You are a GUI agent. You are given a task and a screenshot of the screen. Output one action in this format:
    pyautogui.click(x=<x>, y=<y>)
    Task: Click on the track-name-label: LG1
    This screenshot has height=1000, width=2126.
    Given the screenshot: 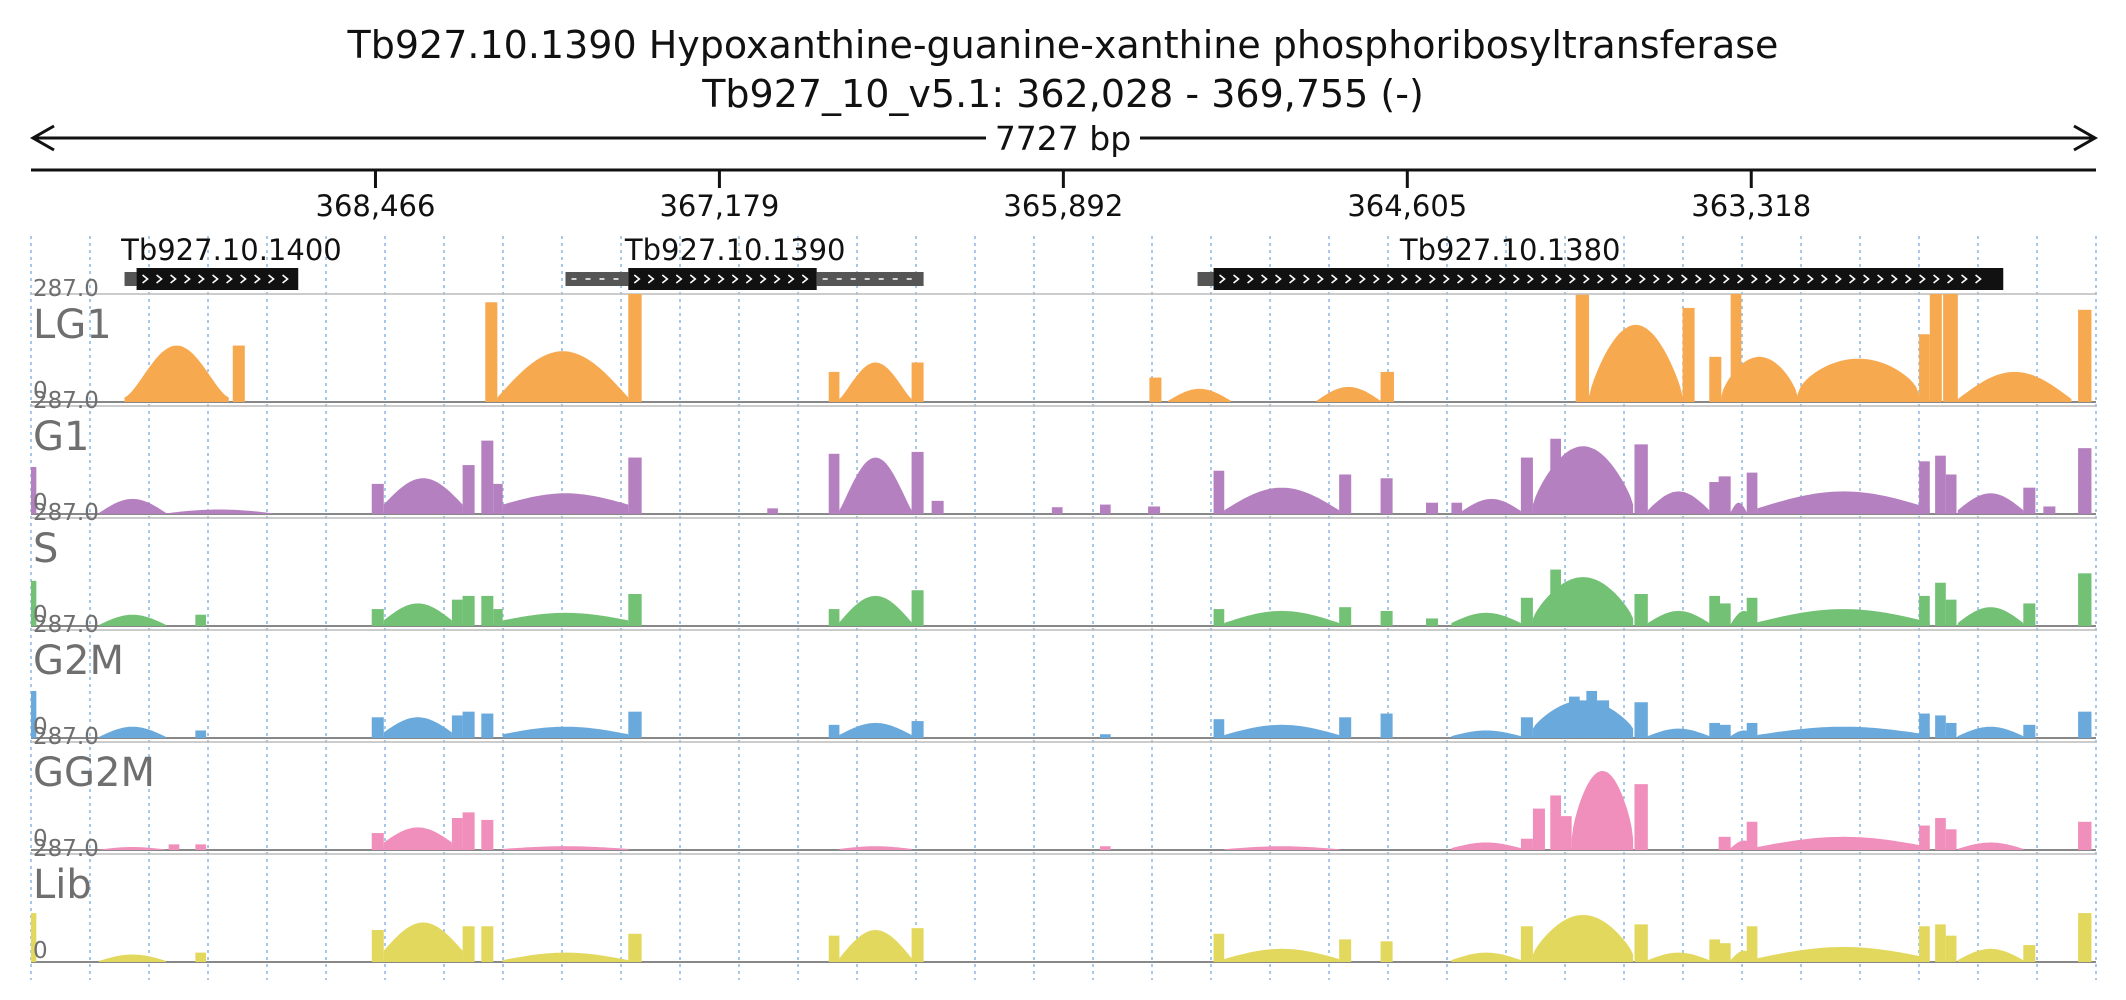 What is the action you would take?
    pyautogui.click(x=72, y=325)
    